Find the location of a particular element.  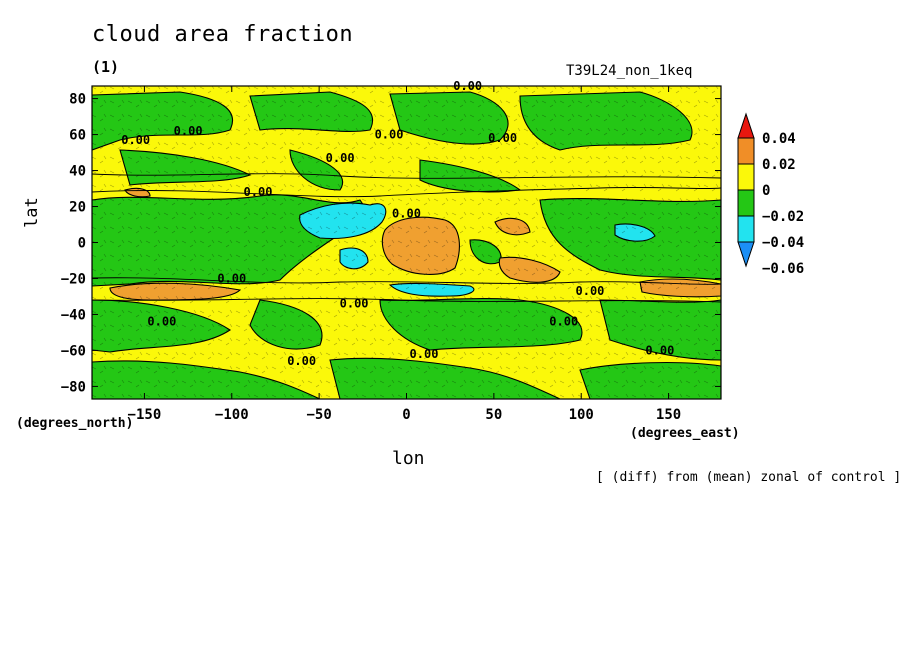

y-tick-label: 40 is located at coordinates (77, 172).